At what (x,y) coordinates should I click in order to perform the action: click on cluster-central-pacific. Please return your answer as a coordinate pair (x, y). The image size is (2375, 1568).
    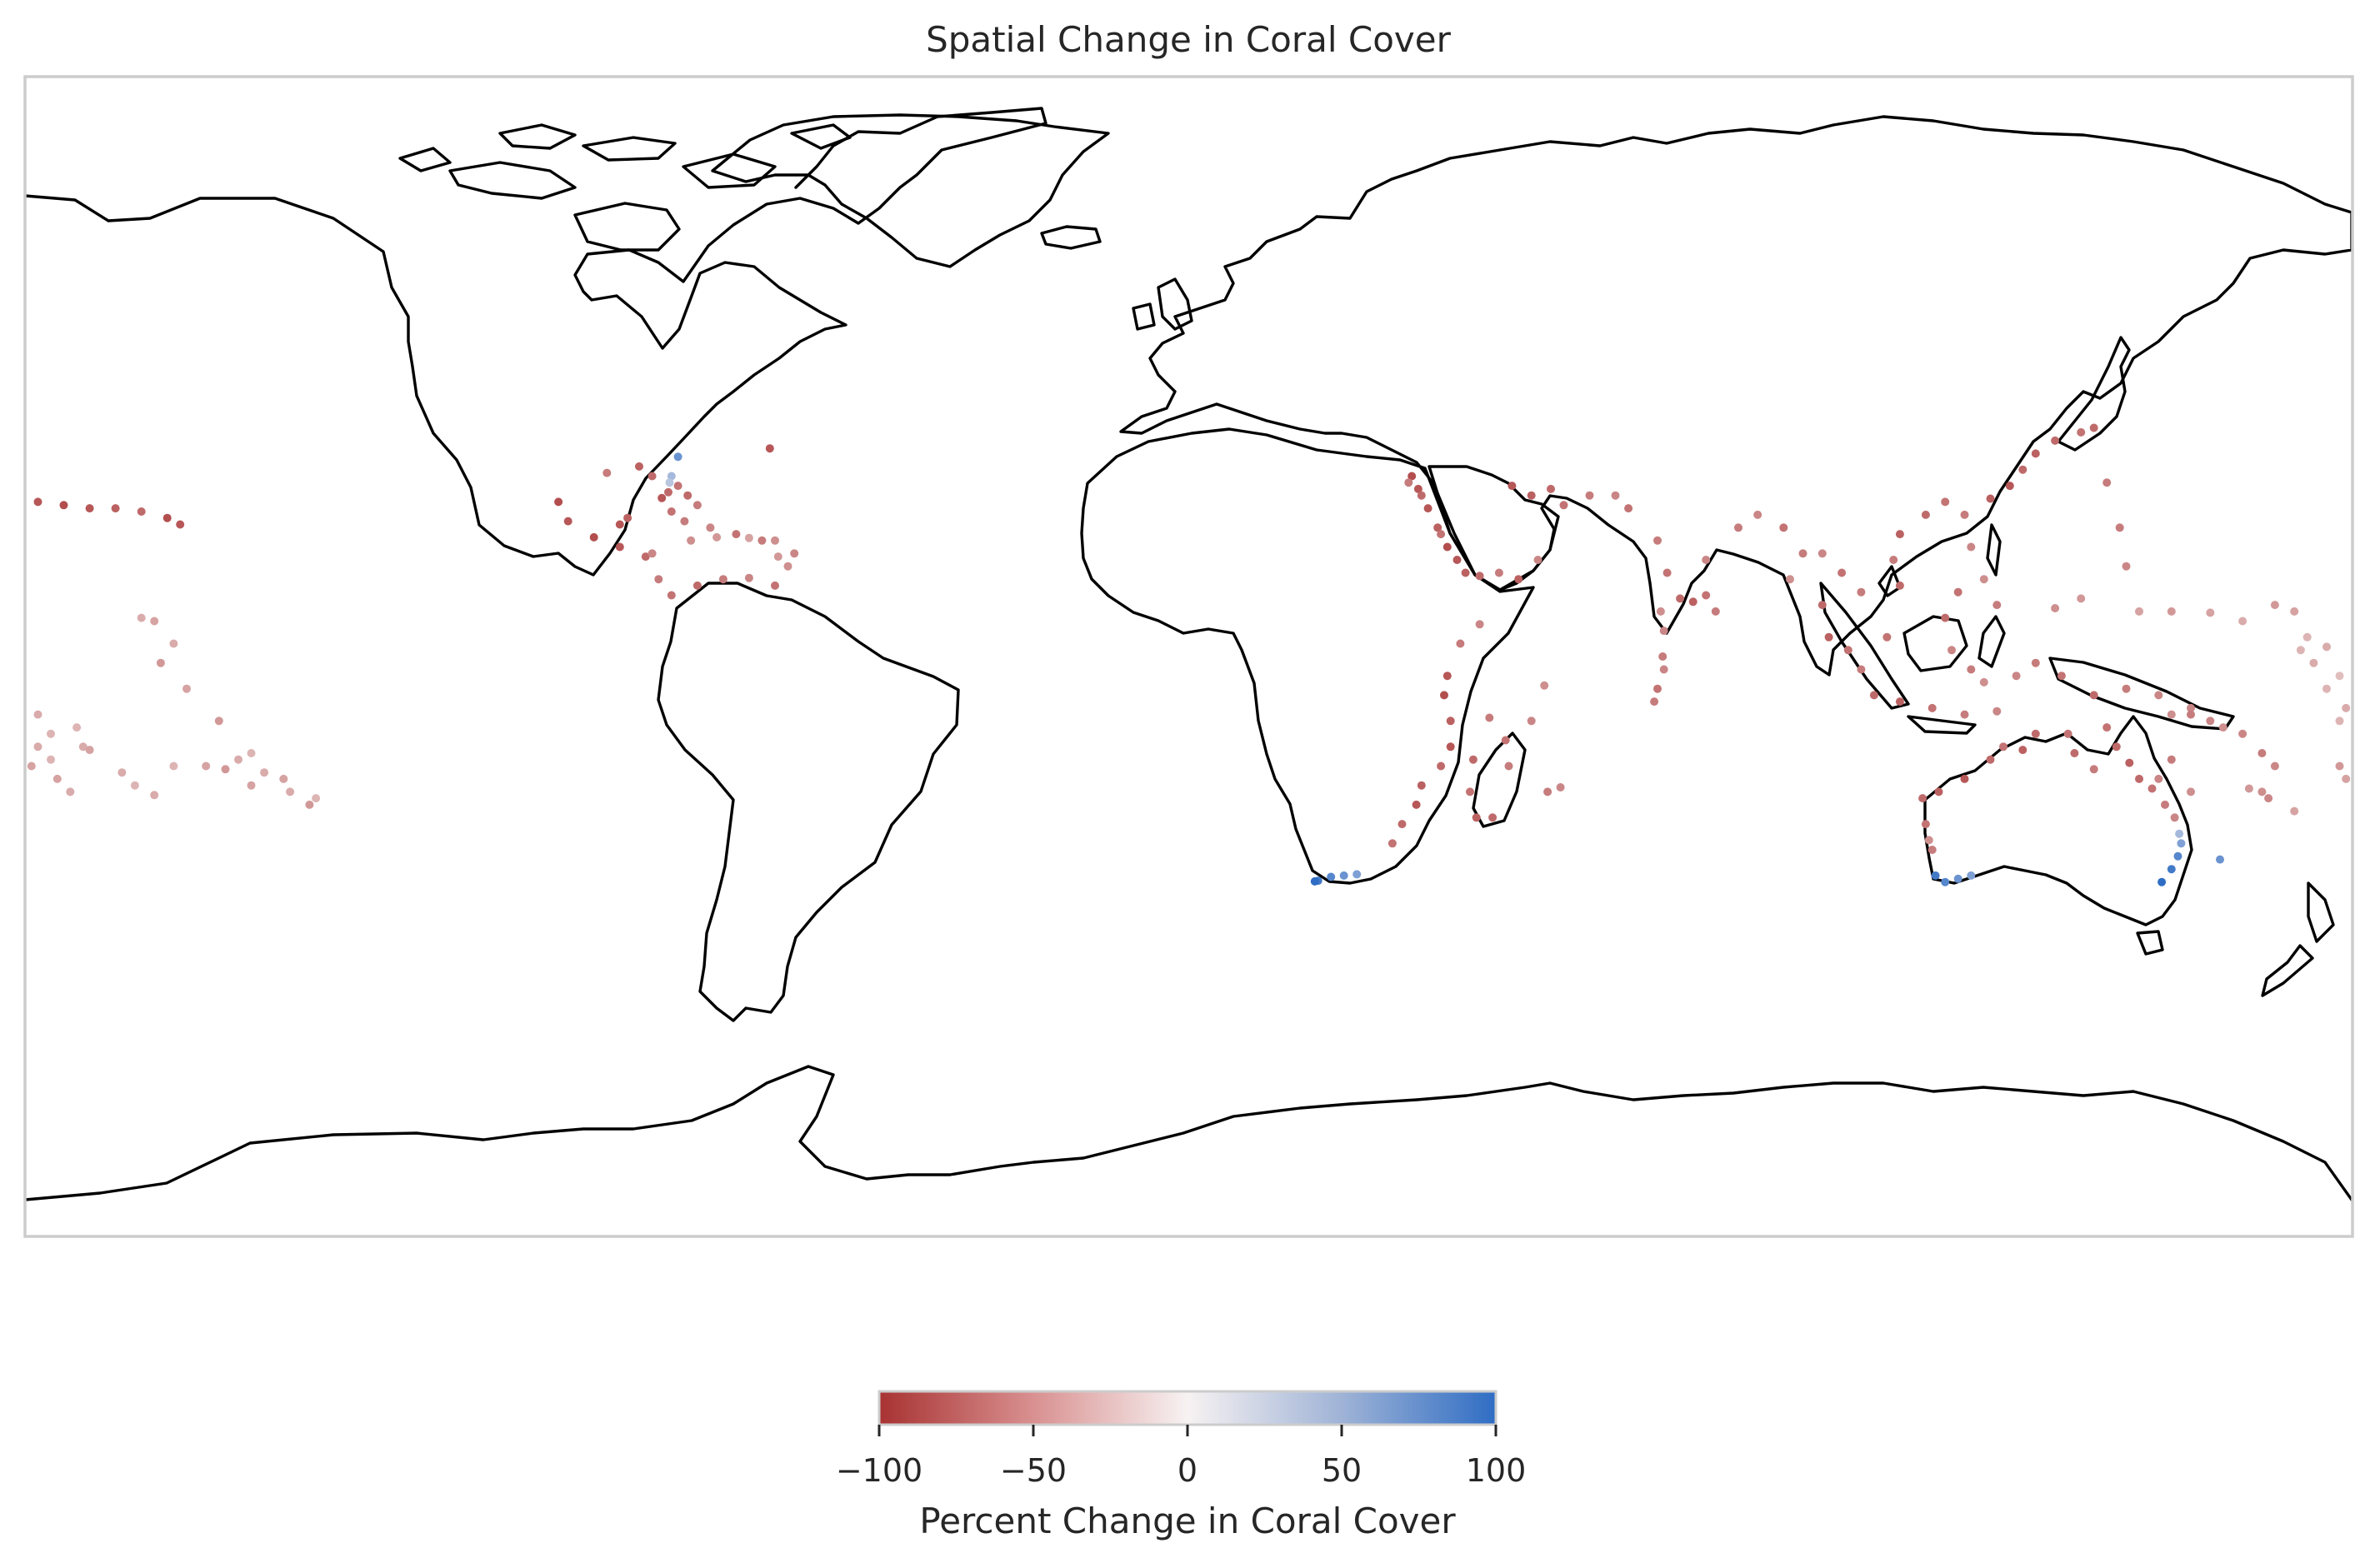
    Looking at the image, I should click on (2323, 679).